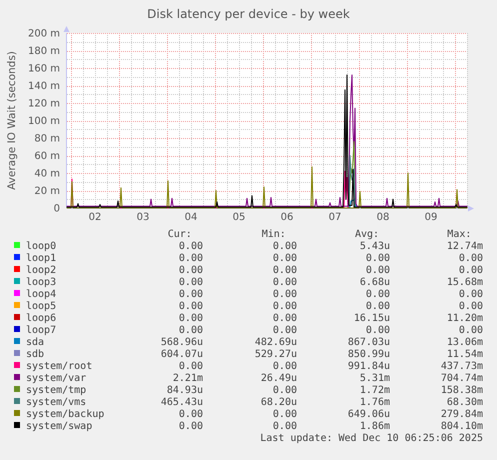 This screenshot has width=497, height=460. What do you see at coordinates (181, 342) in the screenshot?
I see `text: 568.96u` at bounding box center [181, 342].